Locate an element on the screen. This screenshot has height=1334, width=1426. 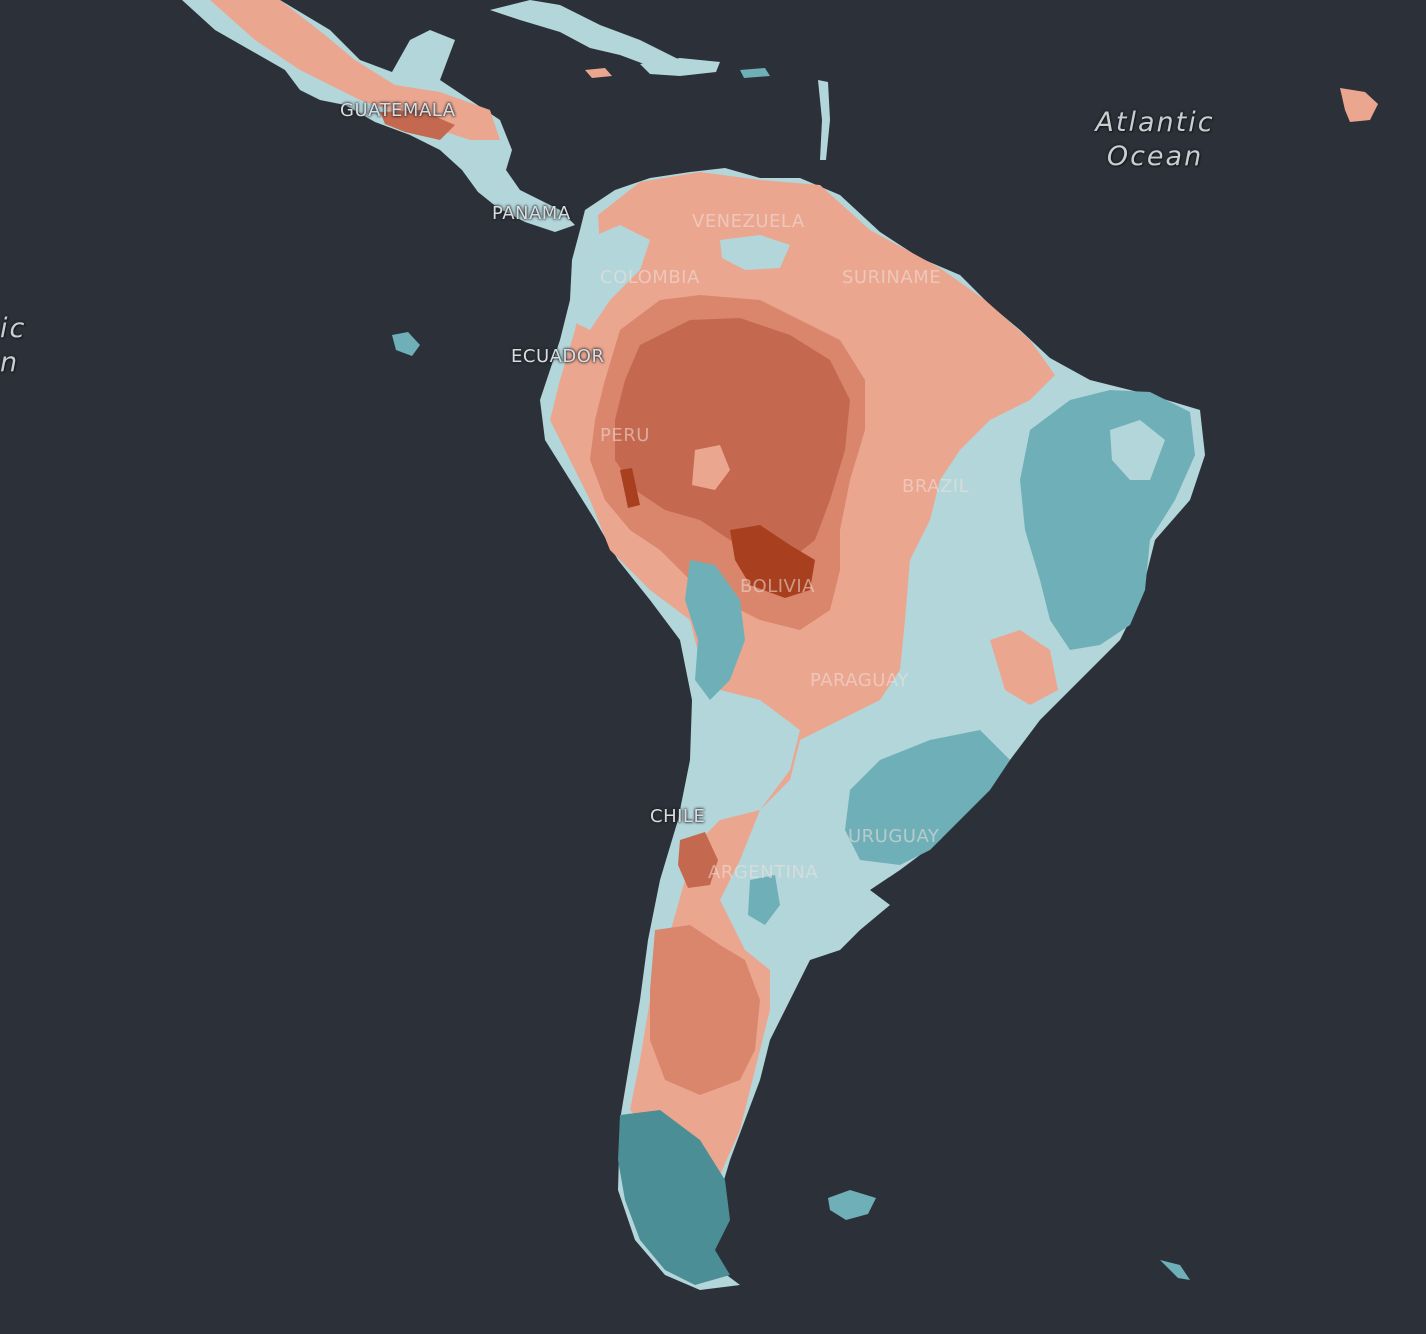
amazon-light-spot is located at coordinates (711, 467).